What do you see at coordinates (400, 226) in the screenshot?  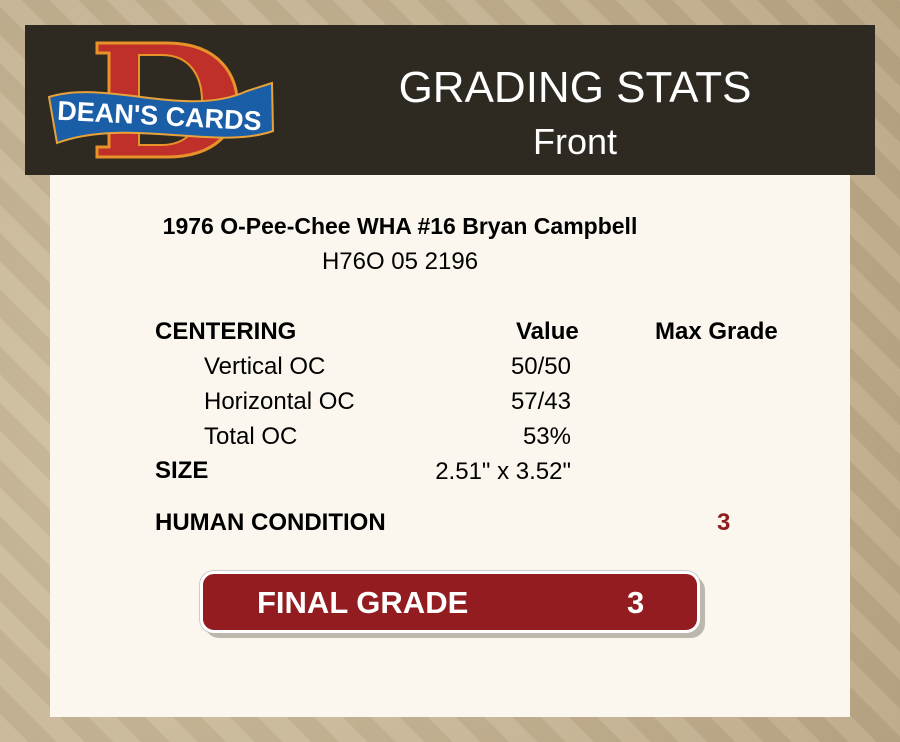 I see `card-name: 1976 O-Pee-Chee WHA #16 Bryan Campbell` at bounding box center [400, 226].